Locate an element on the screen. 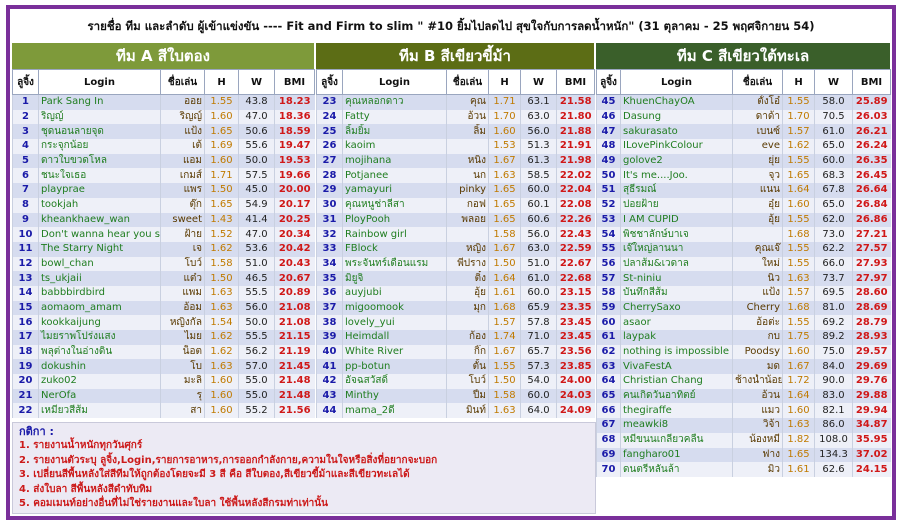 The image size is (900, 521). table-row: 47 sakurasato เบนซ์ 1.57 61.0 26.21 is located at coordinates (743, 132).